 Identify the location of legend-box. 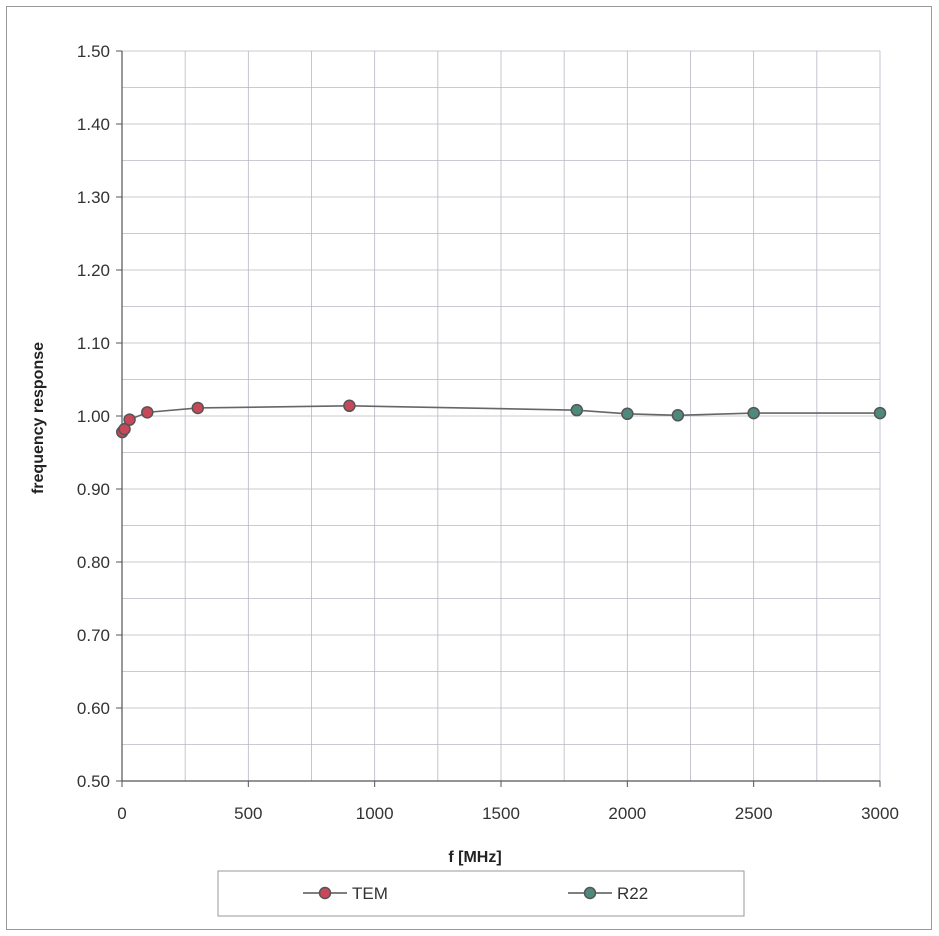
(481, 893).